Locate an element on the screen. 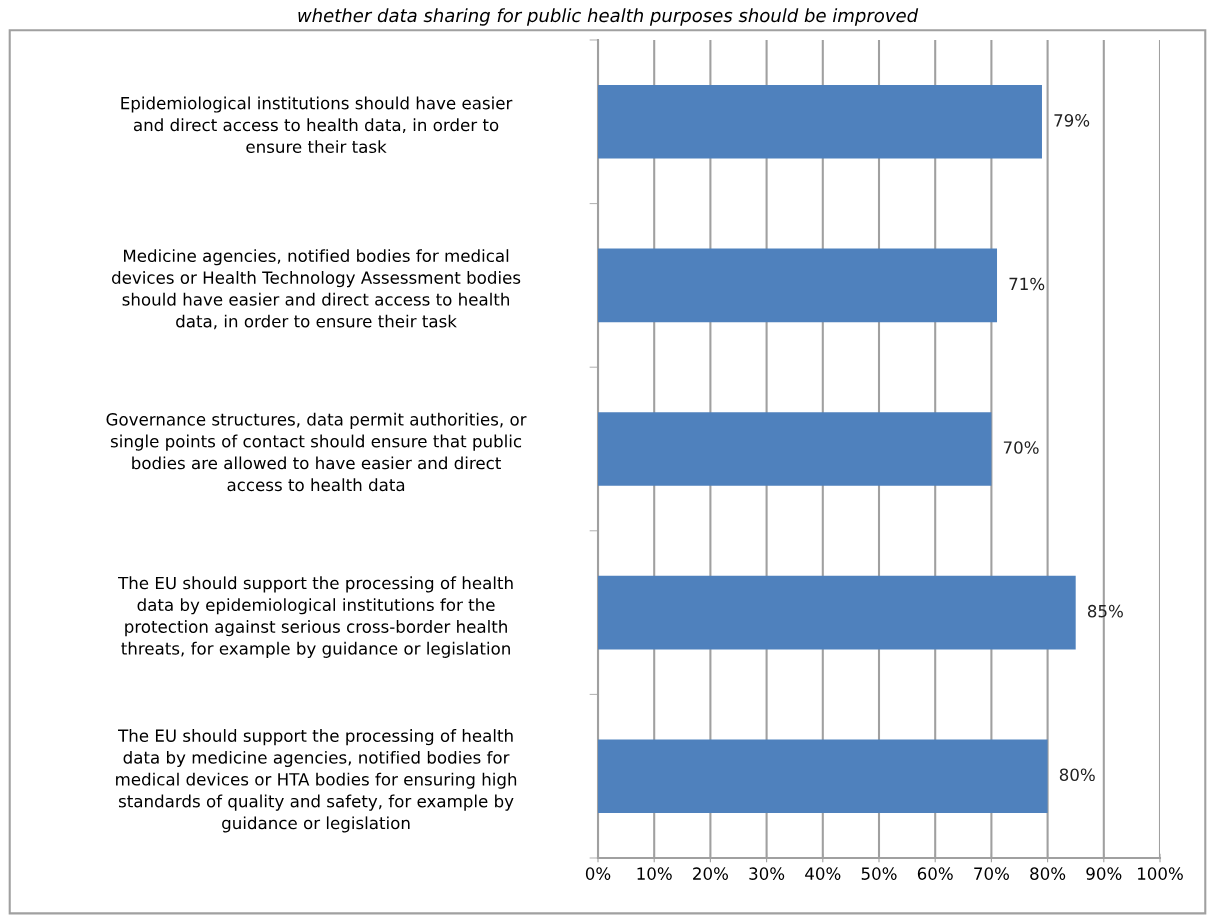  x-tick-label: 0% is located at coordinates (598, 873).